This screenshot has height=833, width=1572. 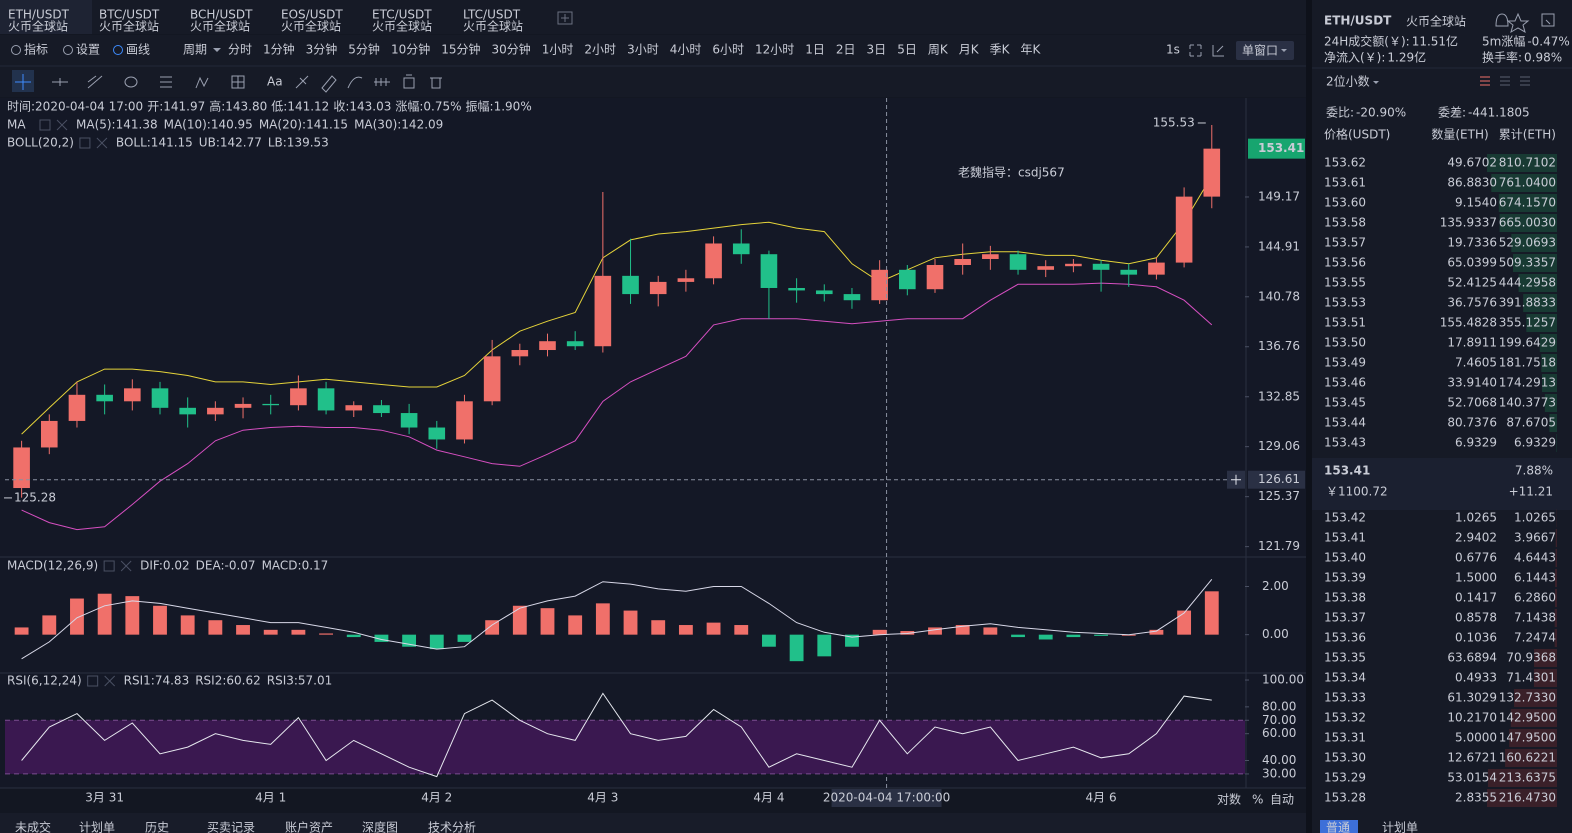 I want to click on order-price: 153.43, so click(x=1345, y=443).